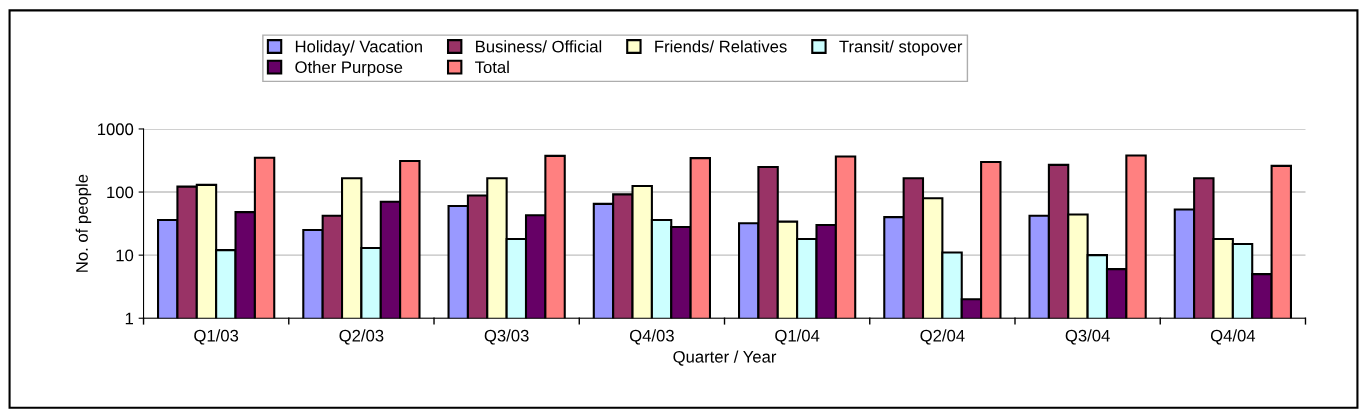  Describe the element at coordinates (797, 337) in the screenshot. I see `x-tick-label: Q1/04` at that location.